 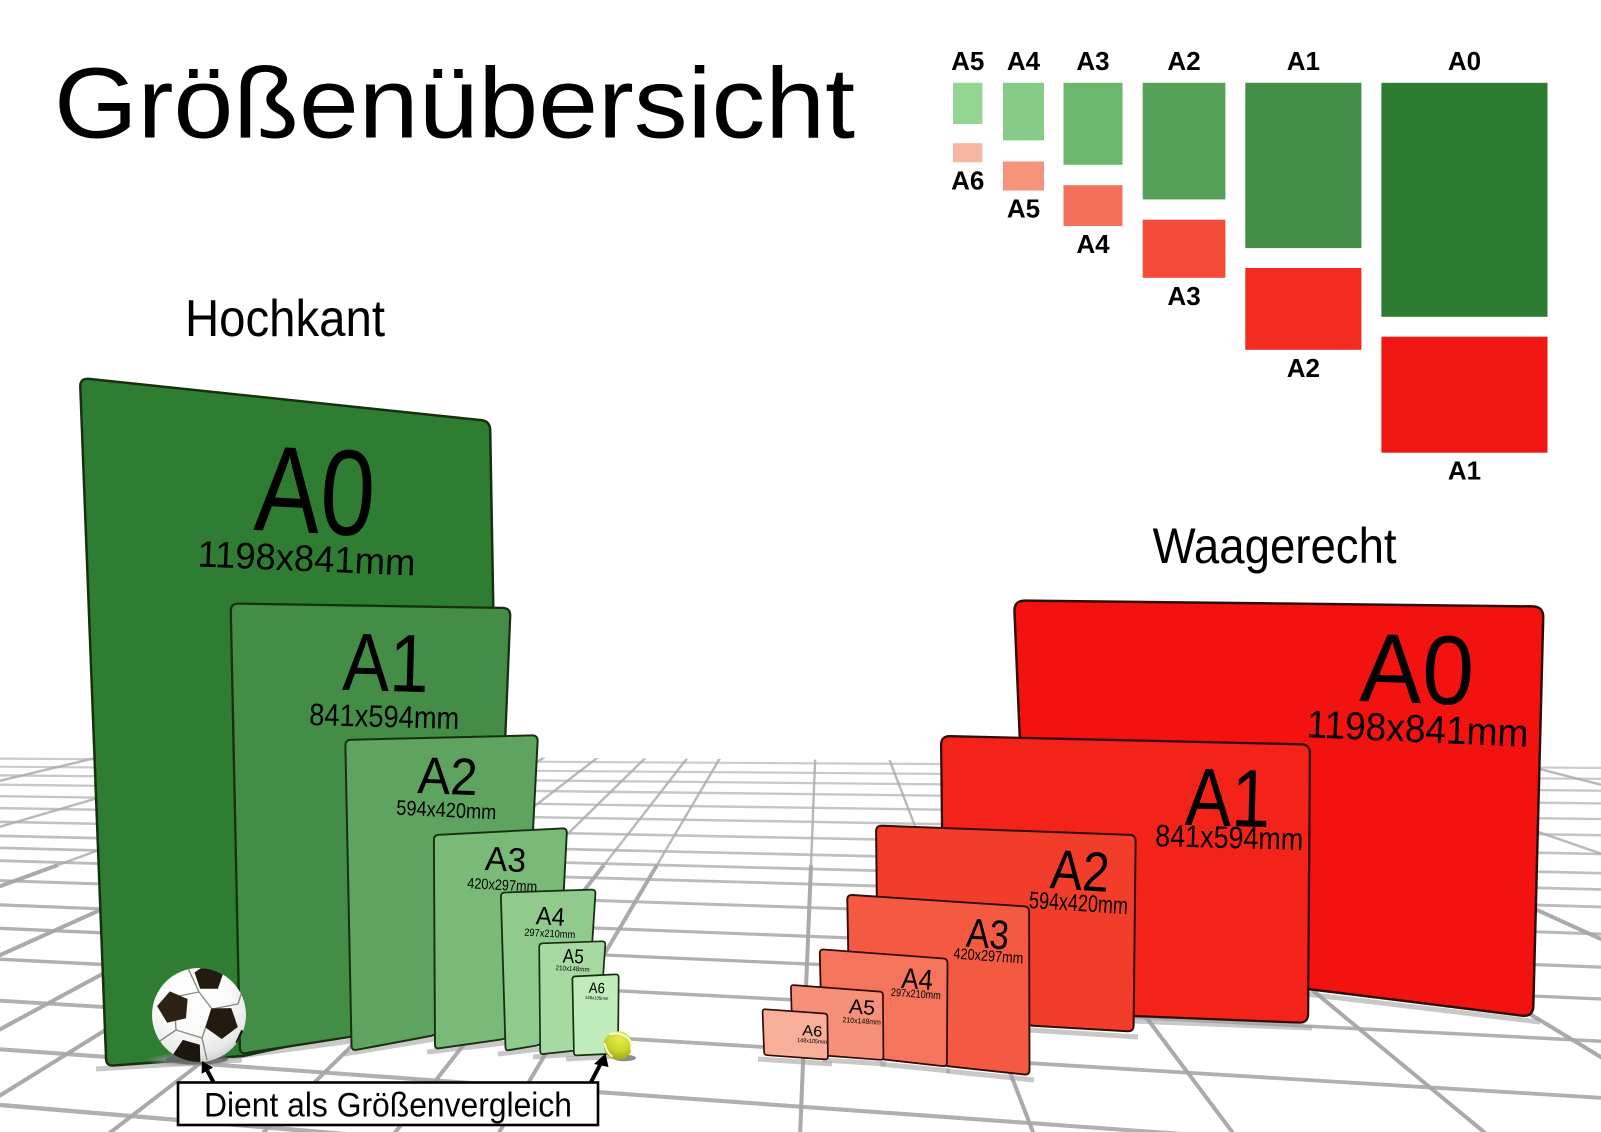 I want to click on svg-text: Dient als Größenvergleich, so click(x=388, y=1106).